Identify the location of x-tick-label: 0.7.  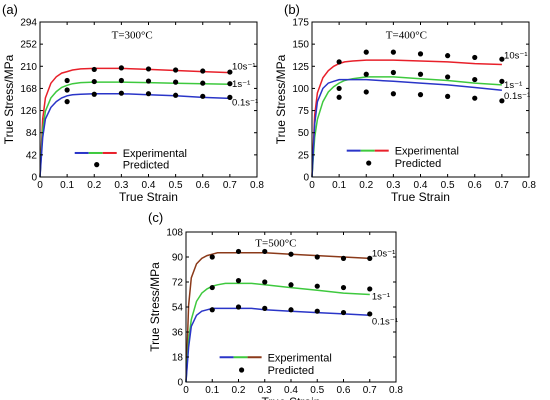
(230, 185).